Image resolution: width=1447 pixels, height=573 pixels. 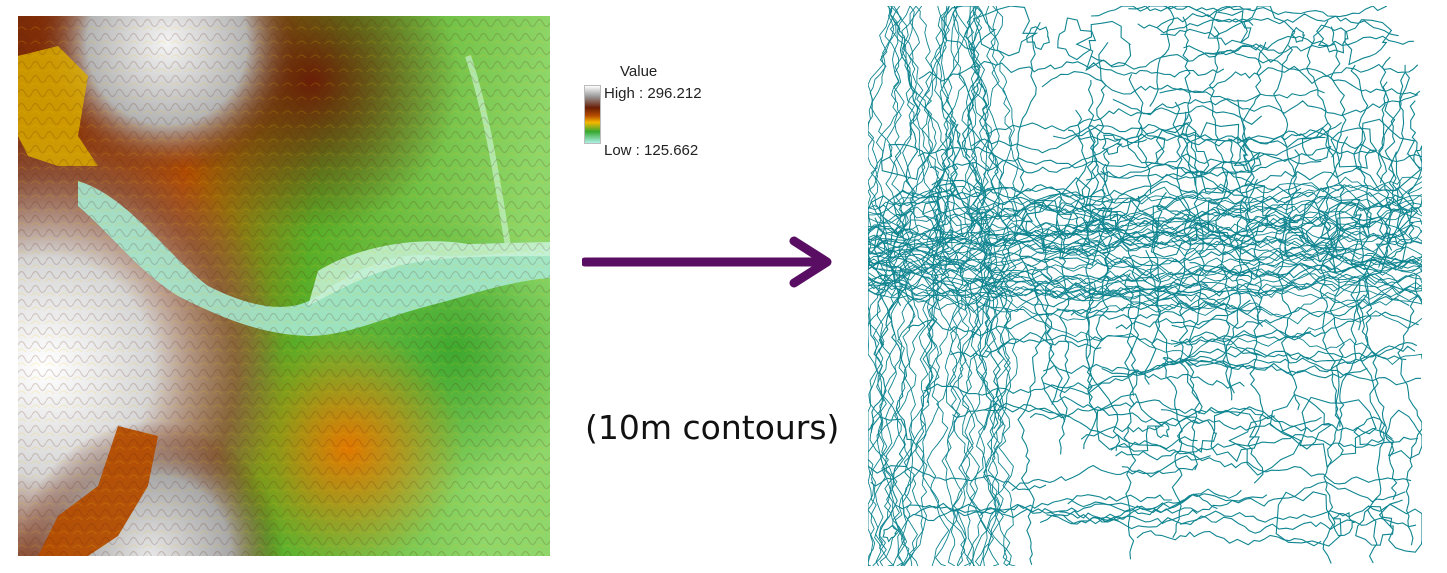 What do you see at coordinates (653, 93) in the screenshot?
I see `legend-high-label: High : 296.212` at bounding box center [653, 93].